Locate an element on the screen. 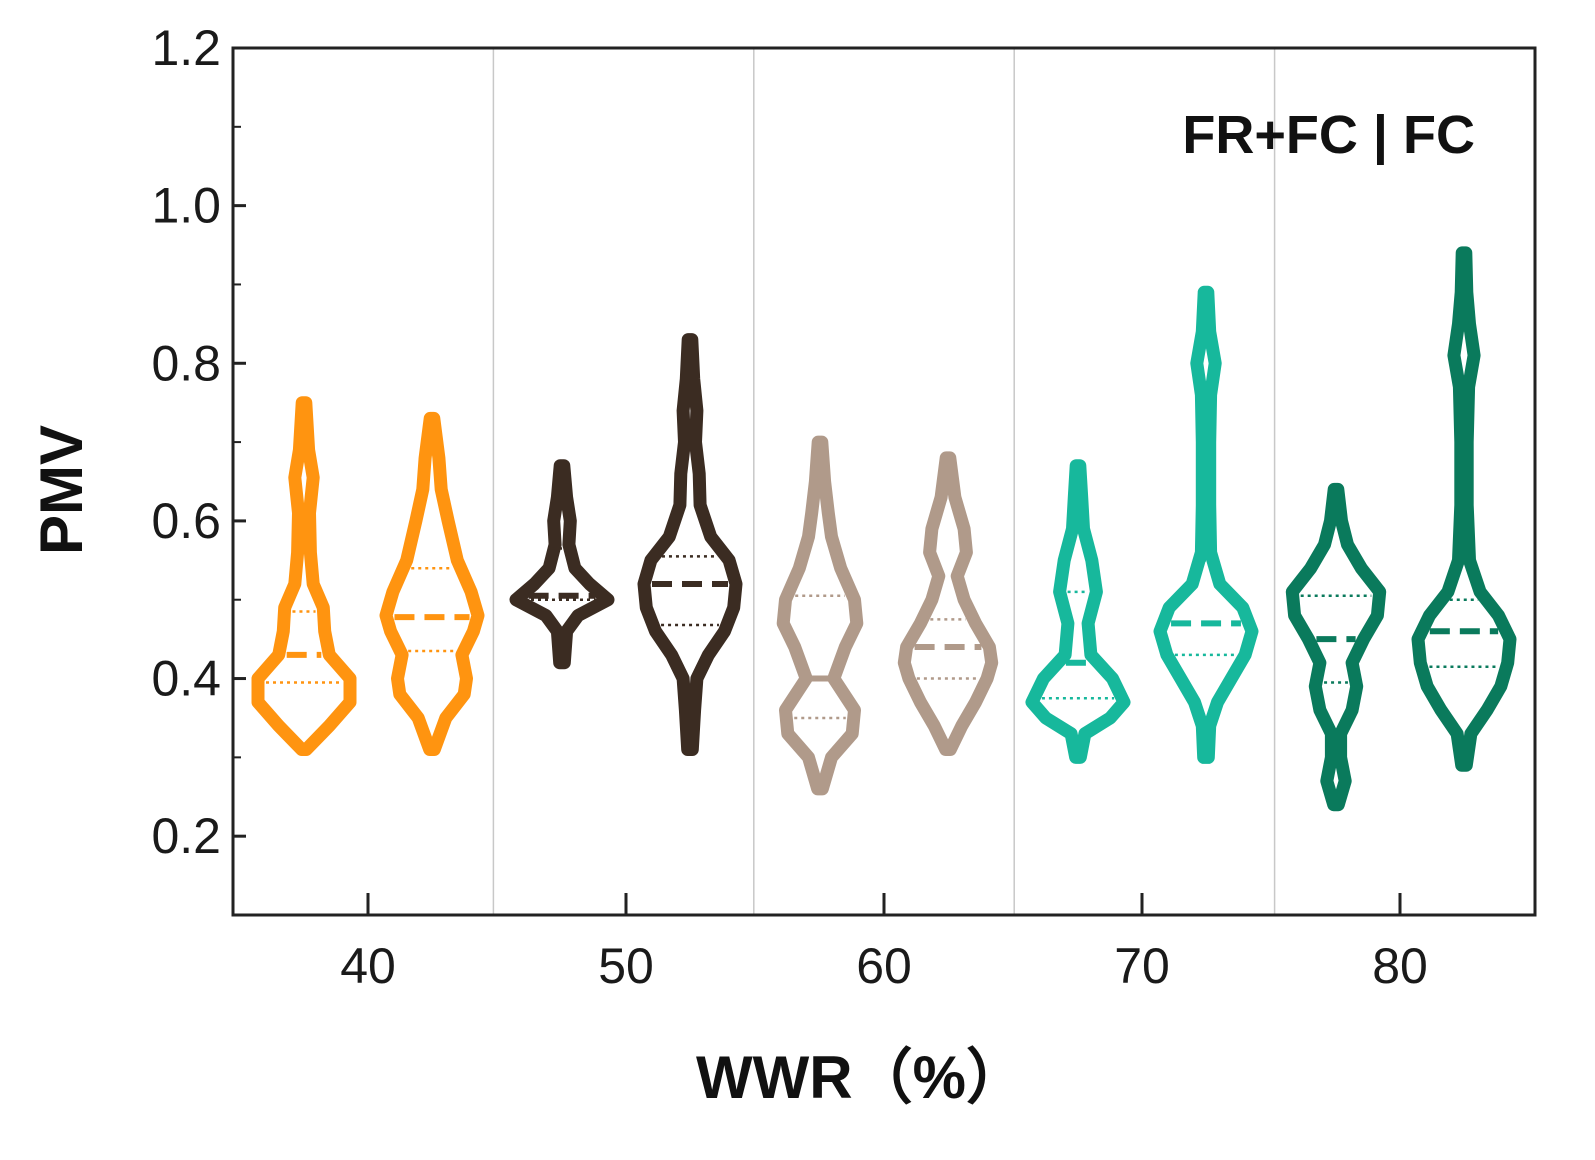 The width and height of the screenshot is (1595, 1160). x-axis: 40 50 60 70 80 is located at coordinates (884, 943).